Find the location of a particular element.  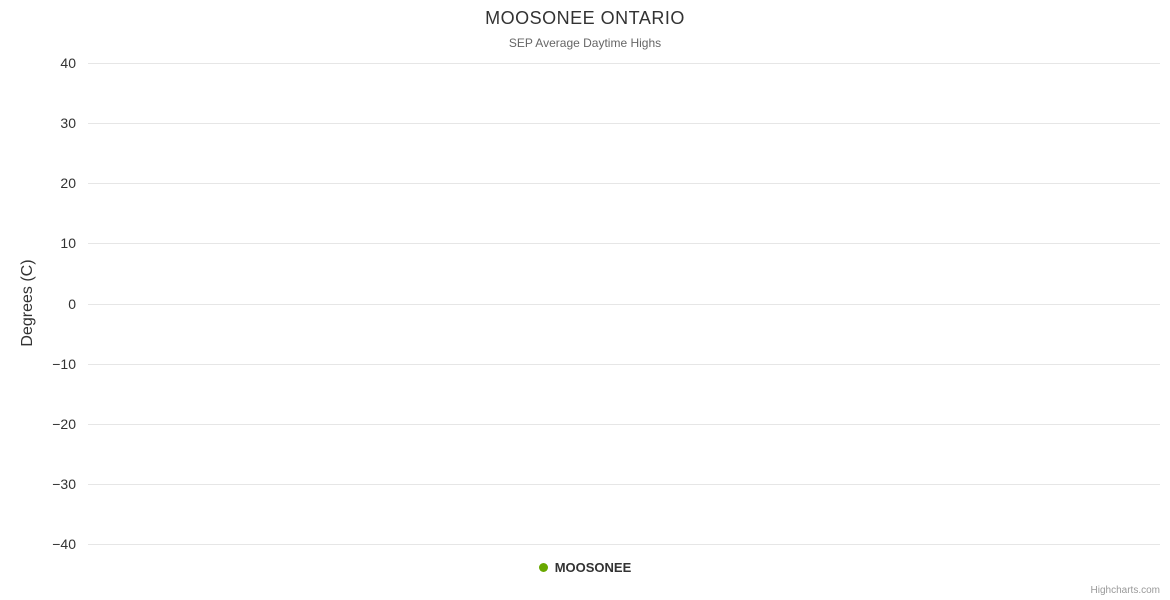

chart-subtitle: SEP Average Daytime Highs is located at coordinates (585, 43).